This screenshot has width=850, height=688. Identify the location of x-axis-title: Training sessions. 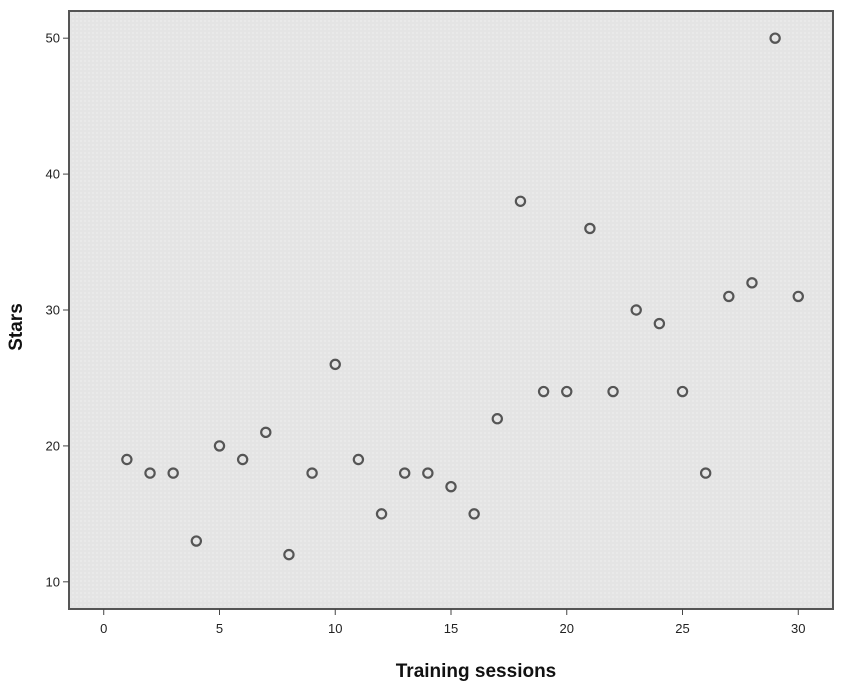
(476, 671).